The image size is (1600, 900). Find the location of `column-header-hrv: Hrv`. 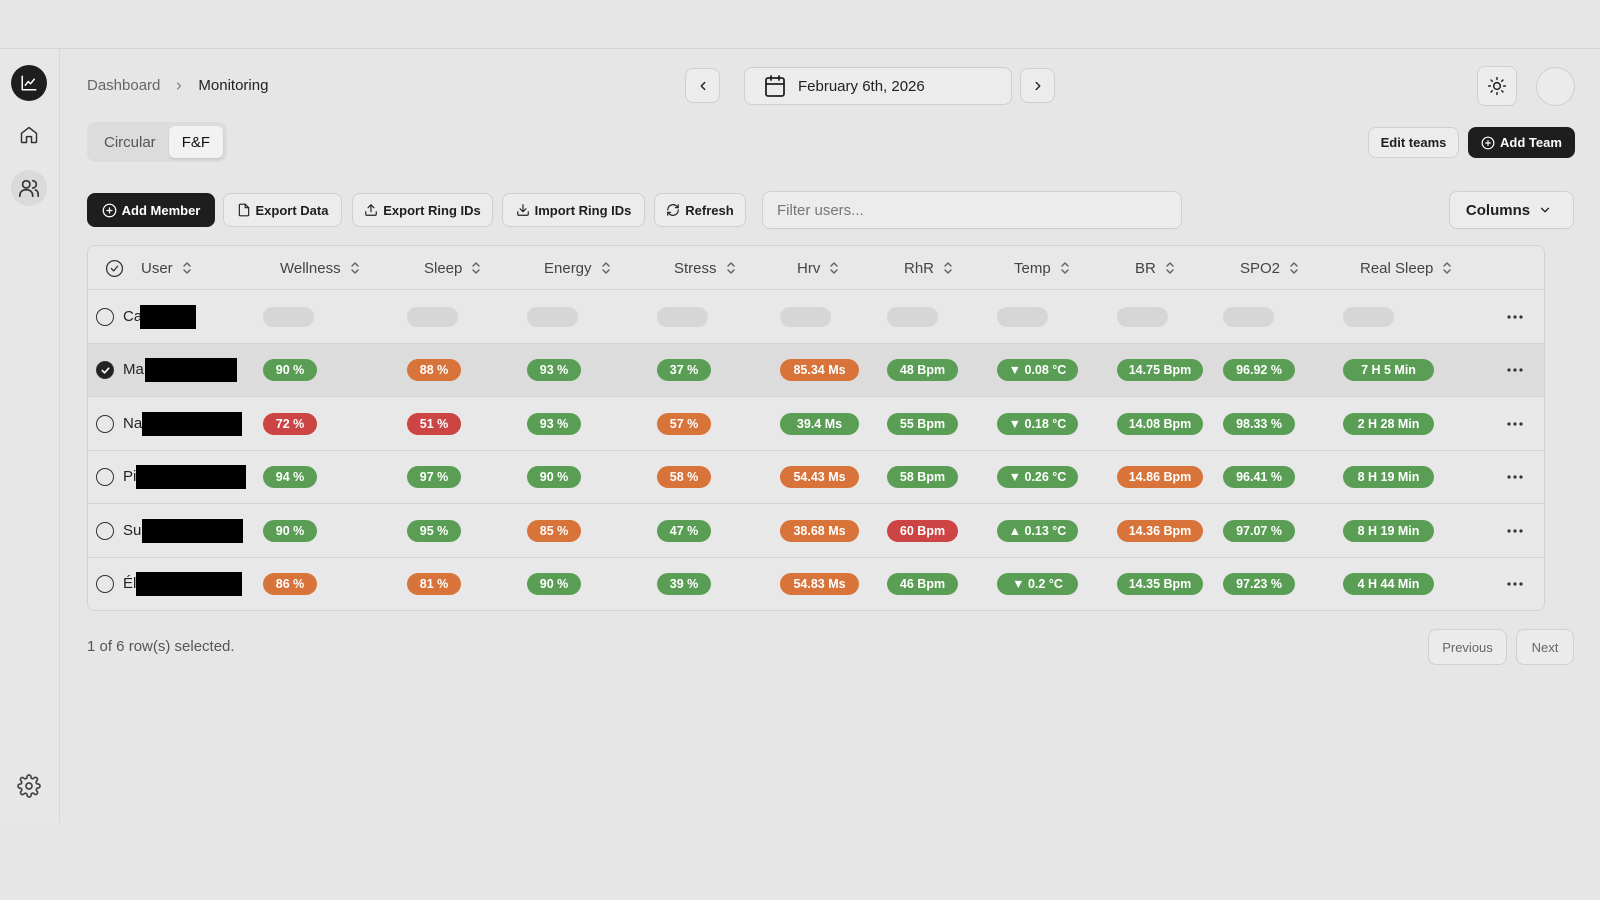

column-header-hrv: Hrv is located at coordinates (818, 268).